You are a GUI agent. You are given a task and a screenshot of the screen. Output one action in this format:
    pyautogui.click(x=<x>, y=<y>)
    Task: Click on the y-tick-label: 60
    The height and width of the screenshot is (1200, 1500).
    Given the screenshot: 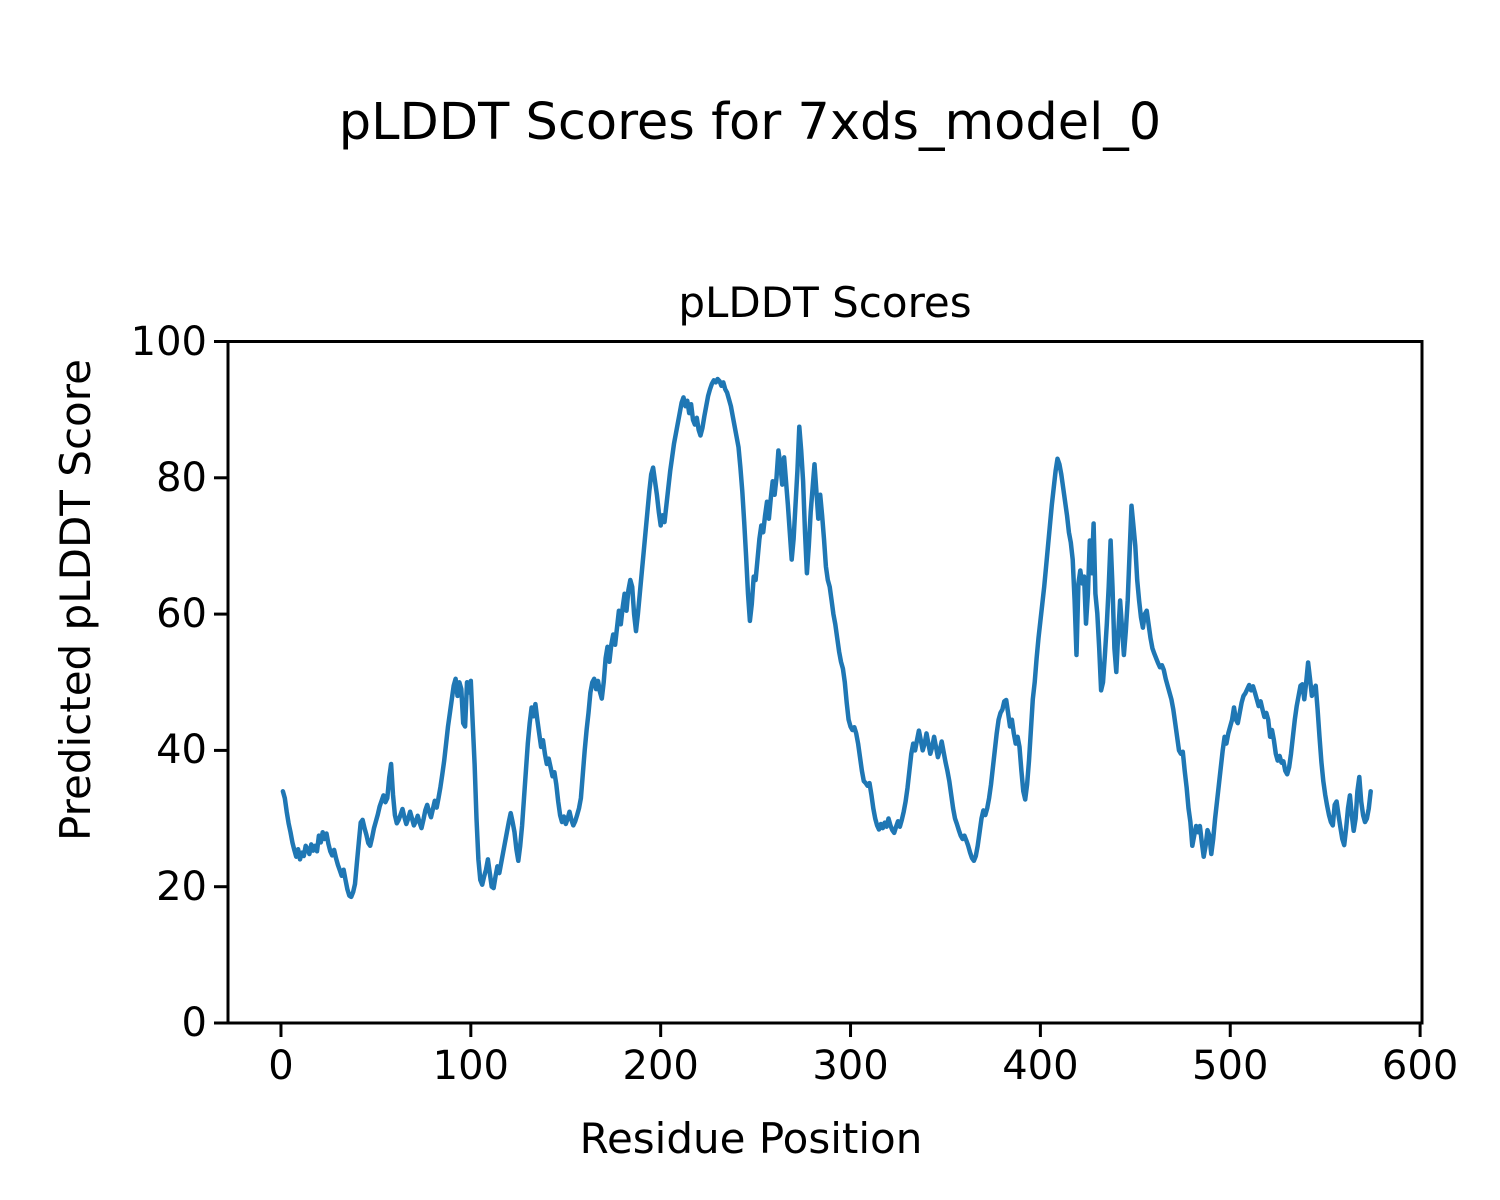 What is the action you would take?
    pyautogui.click(x=181, y=614)
    